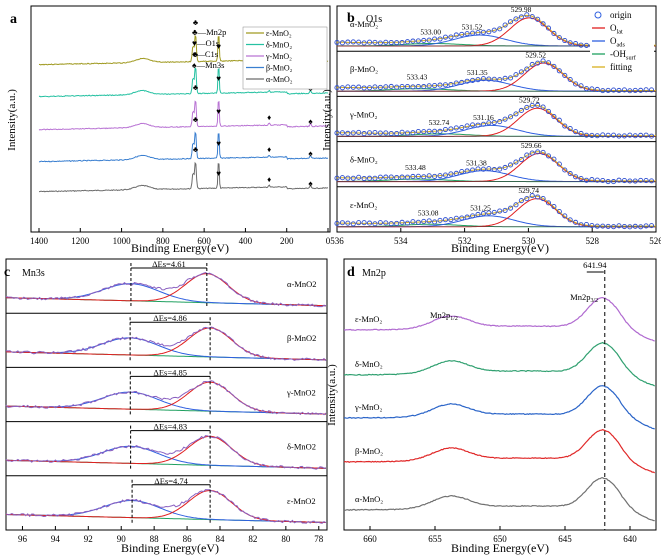  I want to click on panel-d-label: d, so click(351, 272).